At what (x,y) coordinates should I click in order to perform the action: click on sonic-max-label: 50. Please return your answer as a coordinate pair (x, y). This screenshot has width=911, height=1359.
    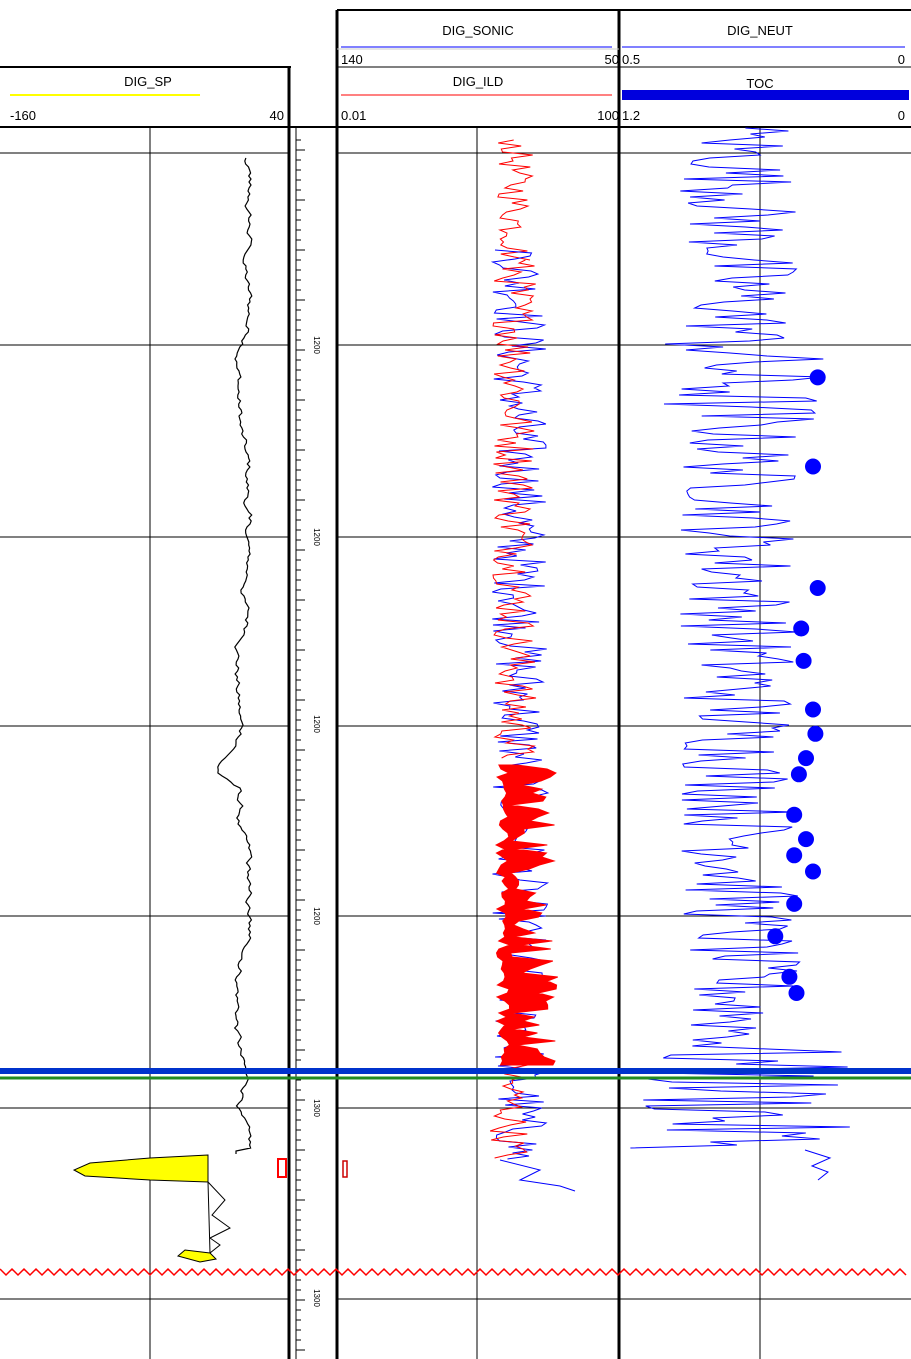
    Looking at the image, I should click on (612, 59).